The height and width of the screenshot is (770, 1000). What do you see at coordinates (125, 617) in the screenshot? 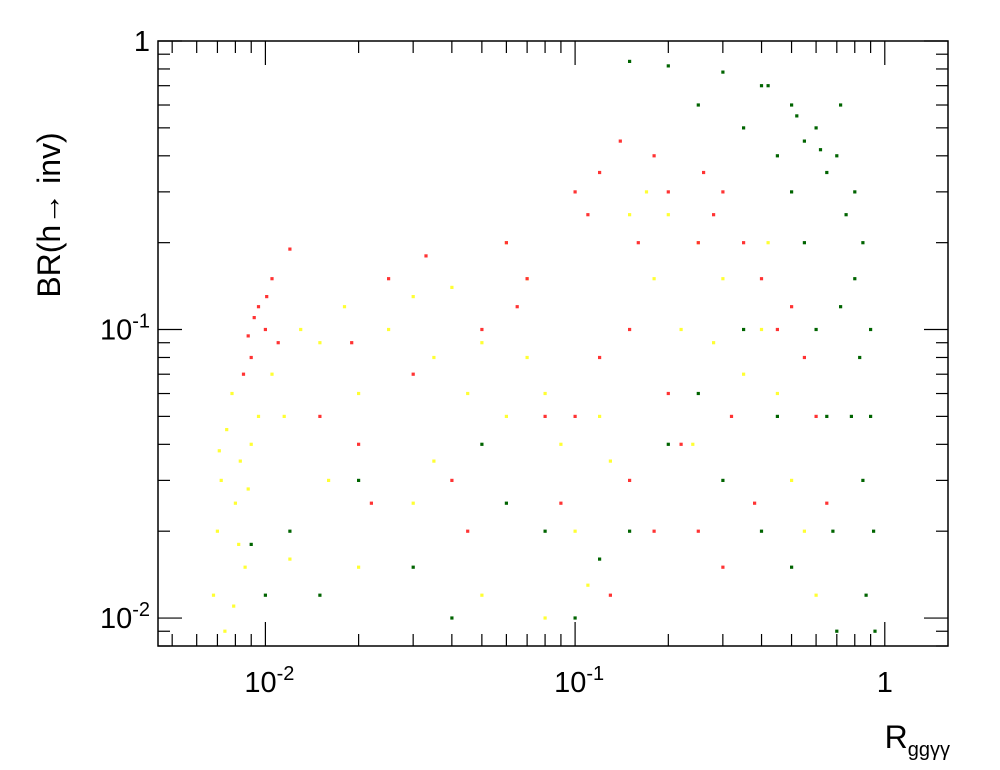
I see `y-tick-label: 10-2` at bounding box center [125, 617].